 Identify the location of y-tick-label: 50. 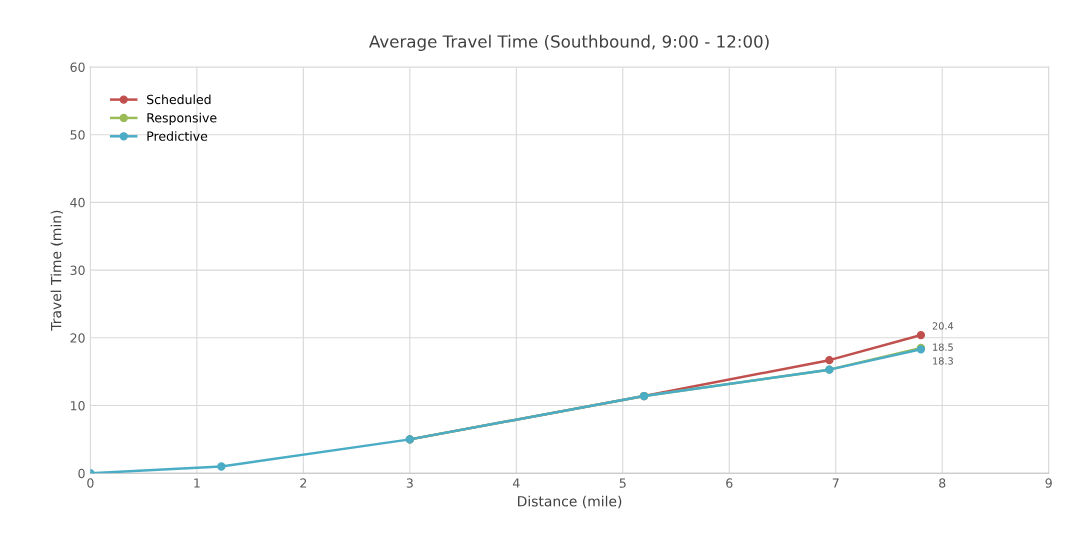
(77, 135).